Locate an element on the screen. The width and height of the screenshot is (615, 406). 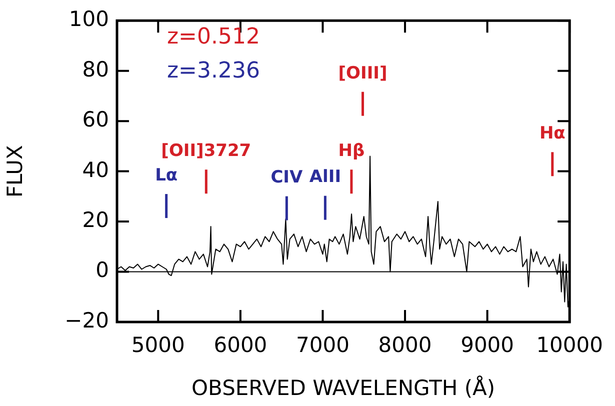
annotation: z=0.512 is located at coordinates (213, 37).